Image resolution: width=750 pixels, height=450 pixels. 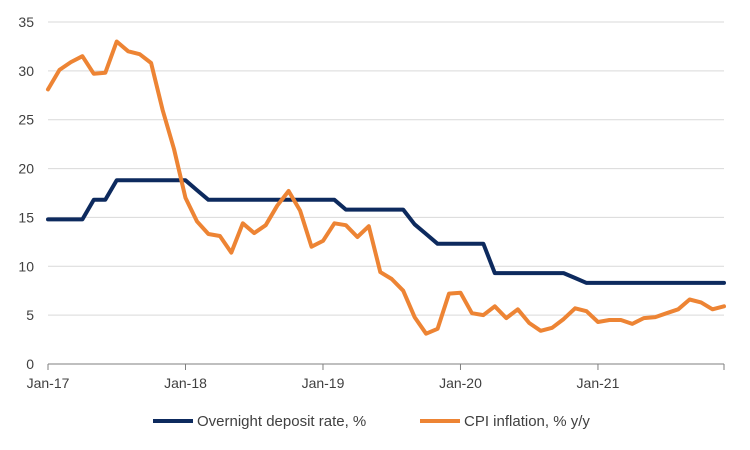 I want to click on y-tick-label: 15, so click(x=26, y=217).